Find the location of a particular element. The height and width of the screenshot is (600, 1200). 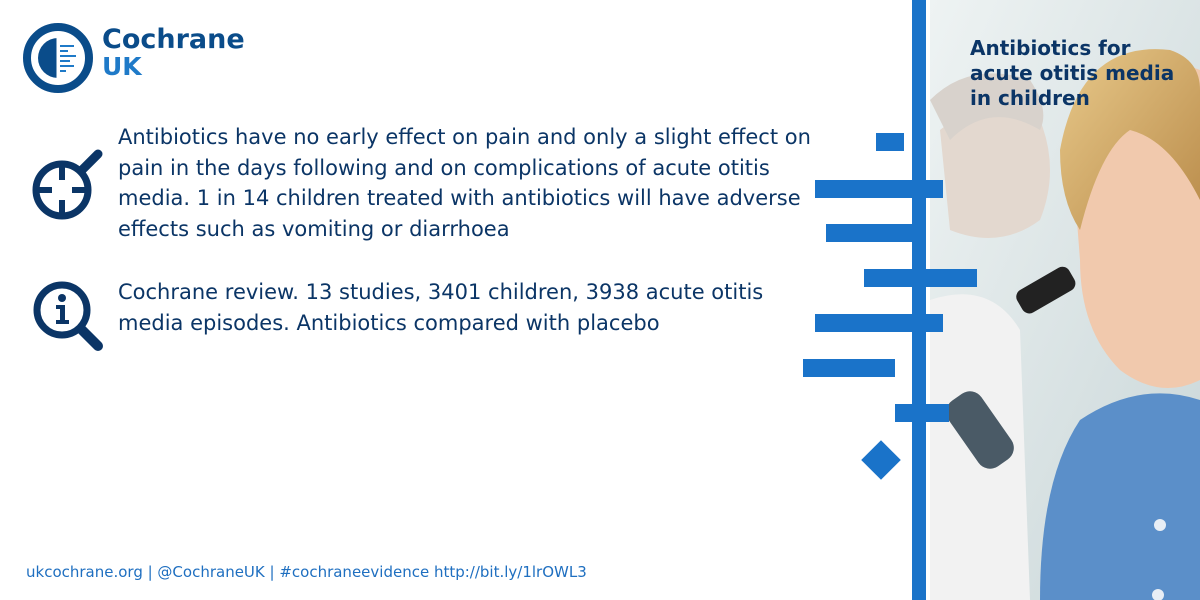

brand-name: Cochrane is located at coordinates (173, 39).